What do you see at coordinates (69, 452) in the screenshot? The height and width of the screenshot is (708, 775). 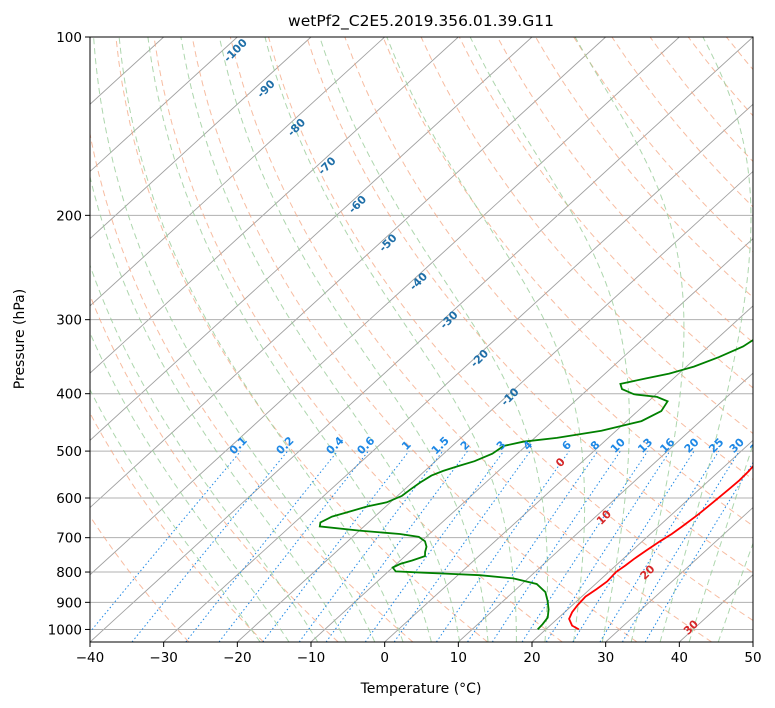 I see `y-tick-label: 500` at bounding box center [69, 452].